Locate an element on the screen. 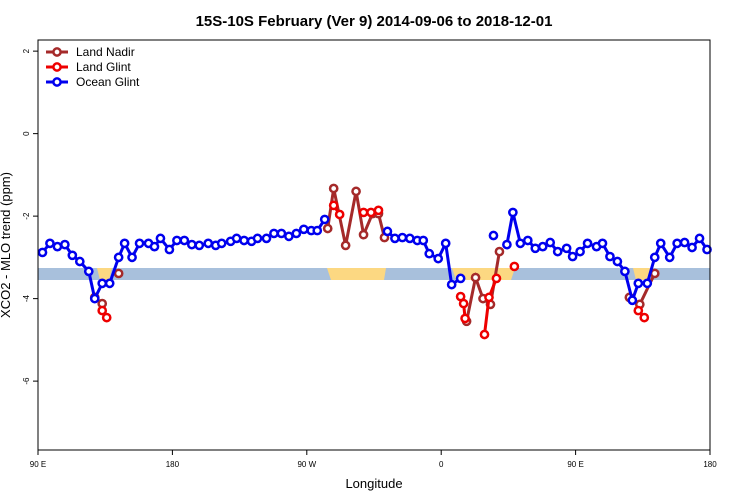  x-tick-label: 0 is located at coordinates (441, 464).